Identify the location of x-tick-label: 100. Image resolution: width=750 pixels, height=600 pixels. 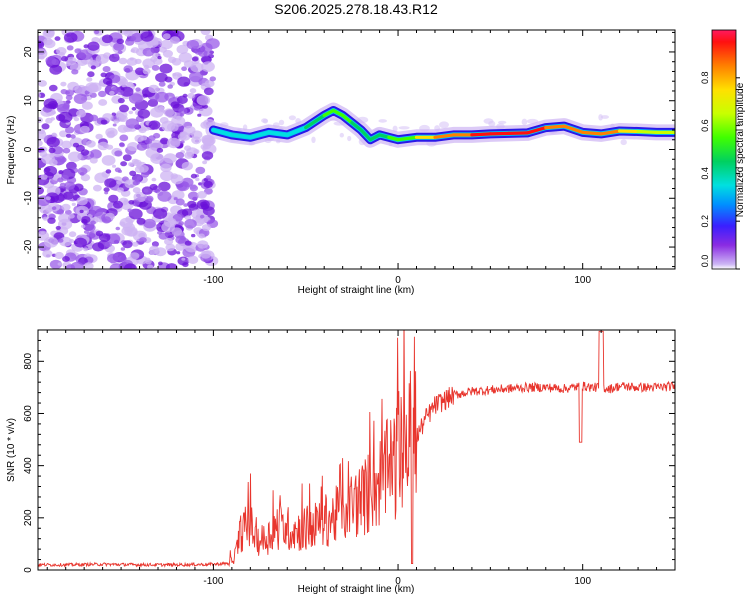
(582, 581).